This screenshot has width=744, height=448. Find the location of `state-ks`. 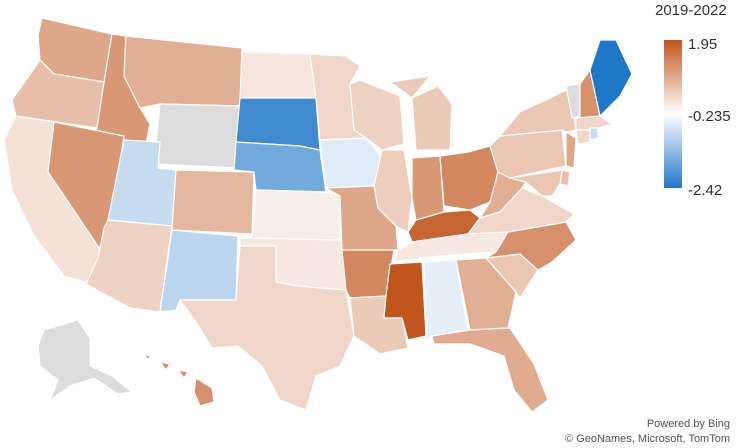

state-ks is located at coordinates (296, 215).